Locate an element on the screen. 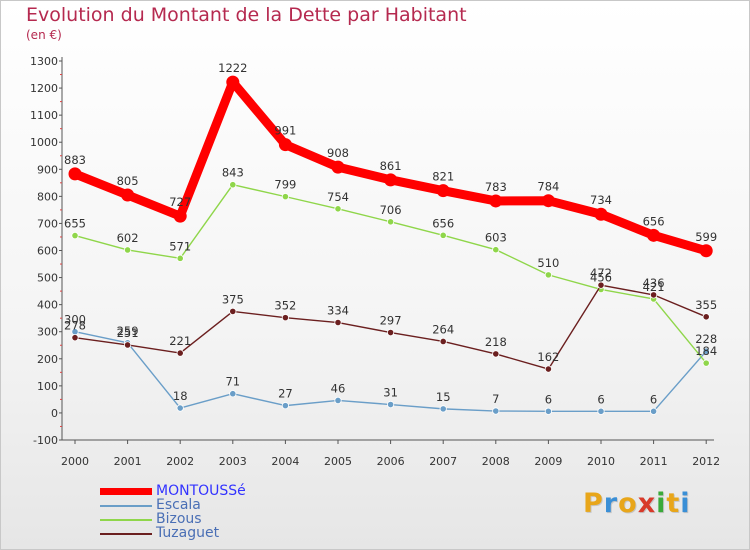 The height and width of the screenshot is (550, 750). data-label-bizous: 799 is located at coordinates (285, 185).